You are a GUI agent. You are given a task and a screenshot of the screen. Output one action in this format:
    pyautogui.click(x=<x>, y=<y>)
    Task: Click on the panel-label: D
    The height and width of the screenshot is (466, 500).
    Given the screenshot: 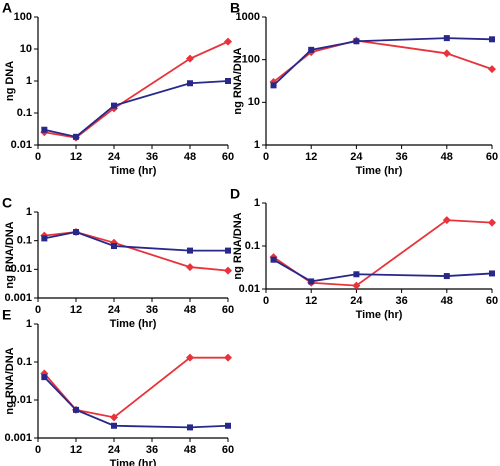 What is the action you would take?
    pyautogui.click(x=235, y=194)
    